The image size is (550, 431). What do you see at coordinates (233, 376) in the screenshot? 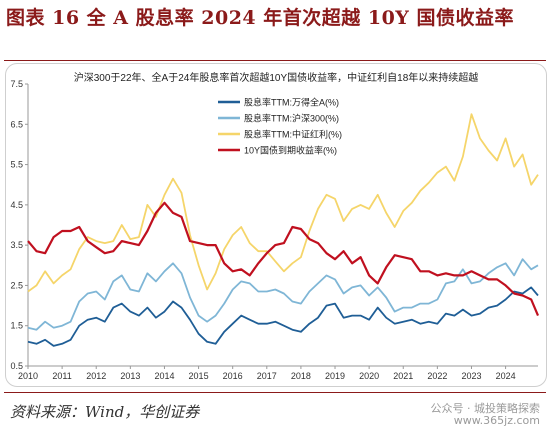
I see `x-tick-label: 2016` at bounding box center [233, 376].